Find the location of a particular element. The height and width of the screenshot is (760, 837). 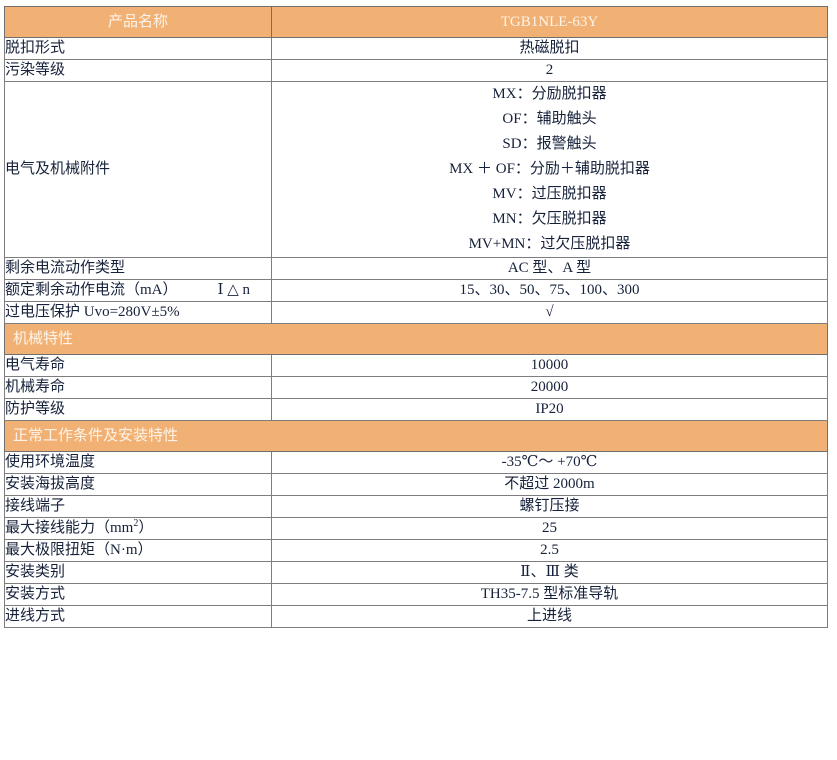

row-label-cell: 最大极限扭矩（N·m） is located at coordinates (138, 550).